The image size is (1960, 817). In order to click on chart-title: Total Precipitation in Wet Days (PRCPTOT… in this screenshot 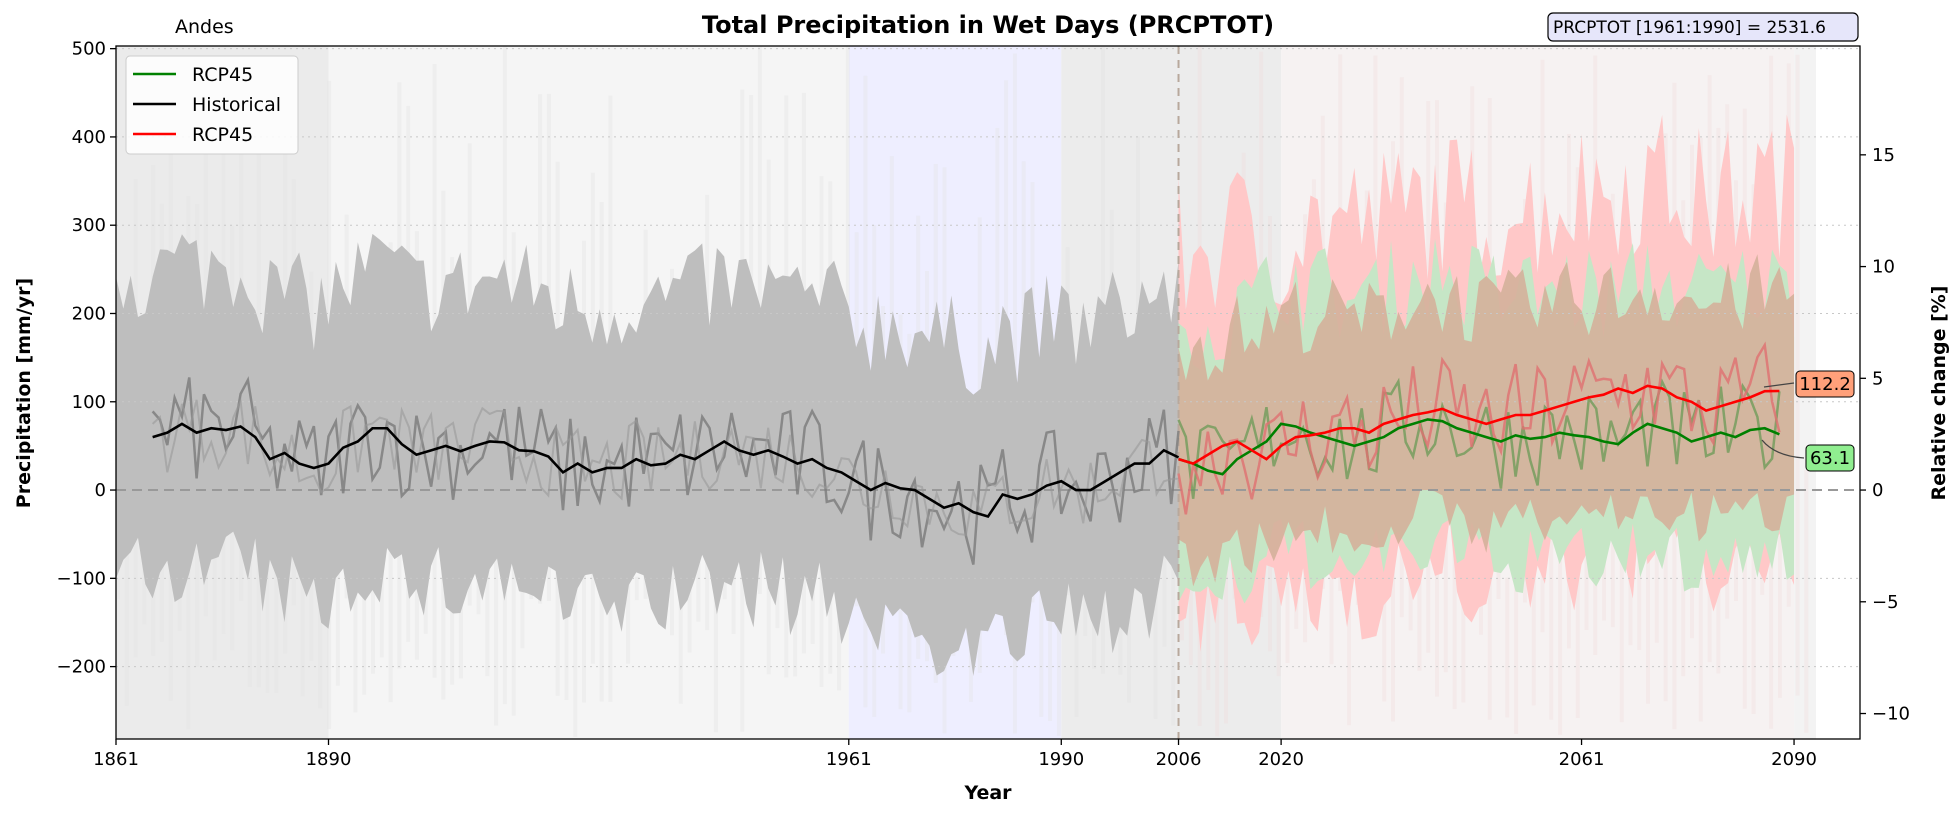, I will do `click(988, 25)`.